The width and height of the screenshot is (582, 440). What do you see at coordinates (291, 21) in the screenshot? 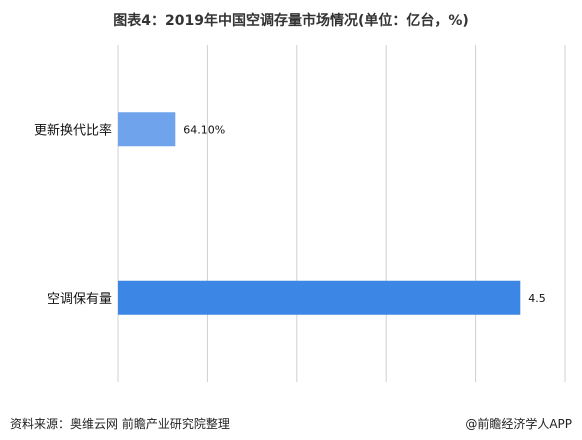
I see `chart-title: 图表4：2019年中国空调存量市场情况(单位：亿台，%)` at bounding box center [291, 21].